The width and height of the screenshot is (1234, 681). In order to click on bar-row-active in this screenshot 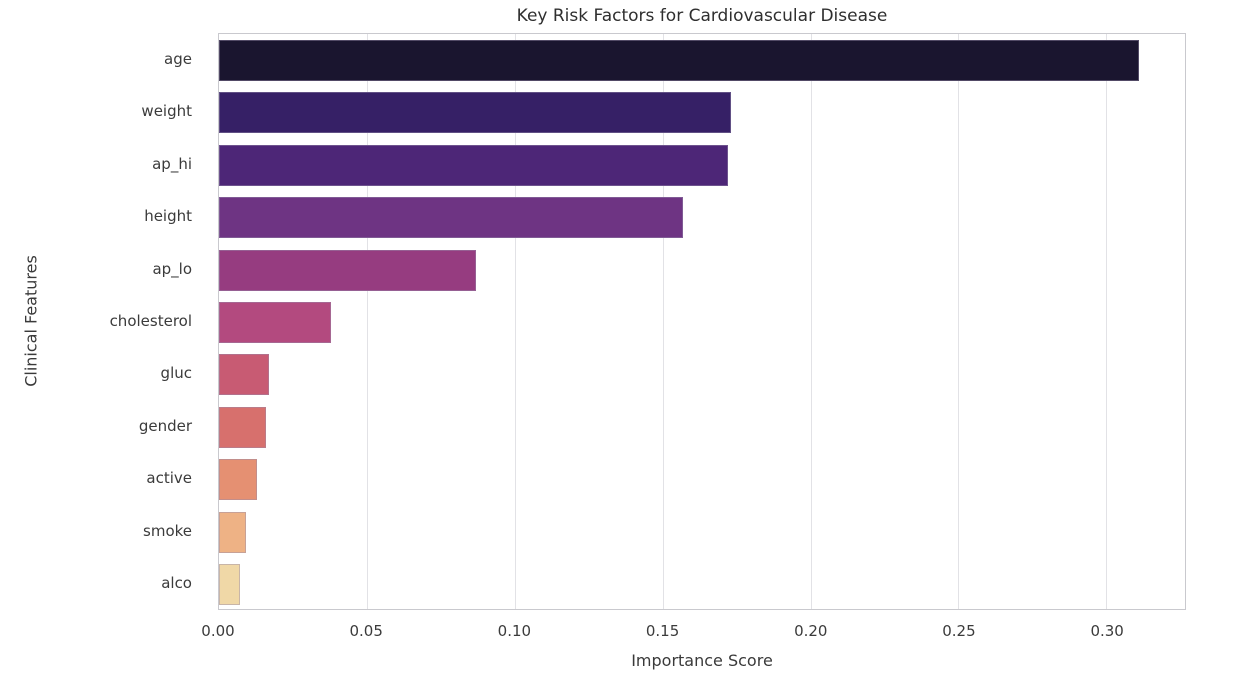, I will do `click(702, 480)`.